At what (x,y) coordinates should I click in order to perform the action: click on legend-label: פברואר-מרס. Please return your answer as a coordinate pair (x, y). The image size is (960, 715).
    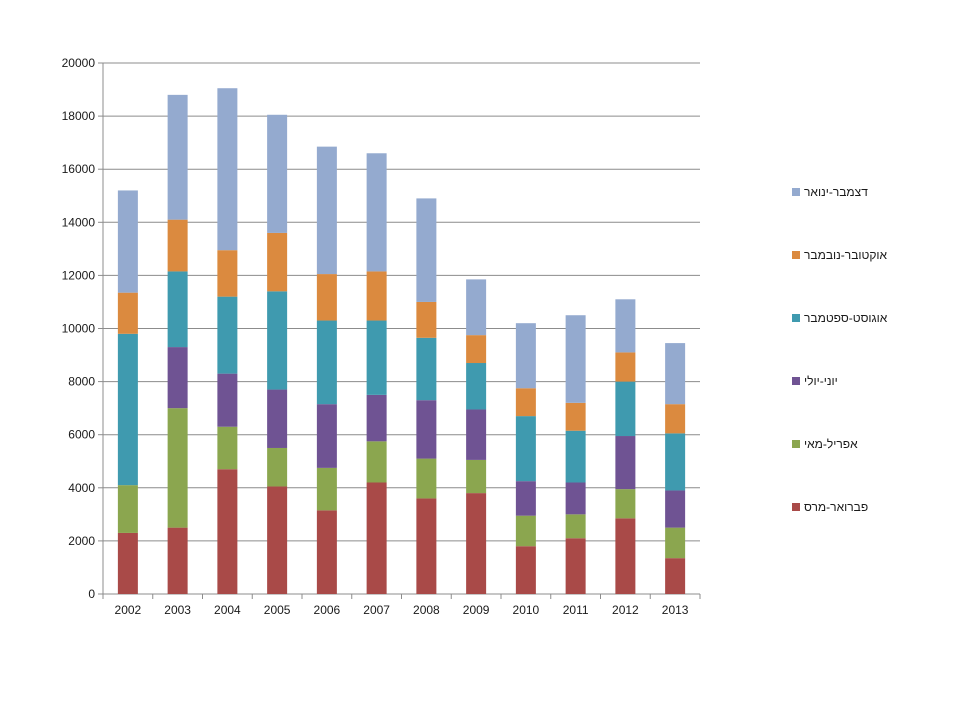
    Looking at the image, I should click on (836, 507).